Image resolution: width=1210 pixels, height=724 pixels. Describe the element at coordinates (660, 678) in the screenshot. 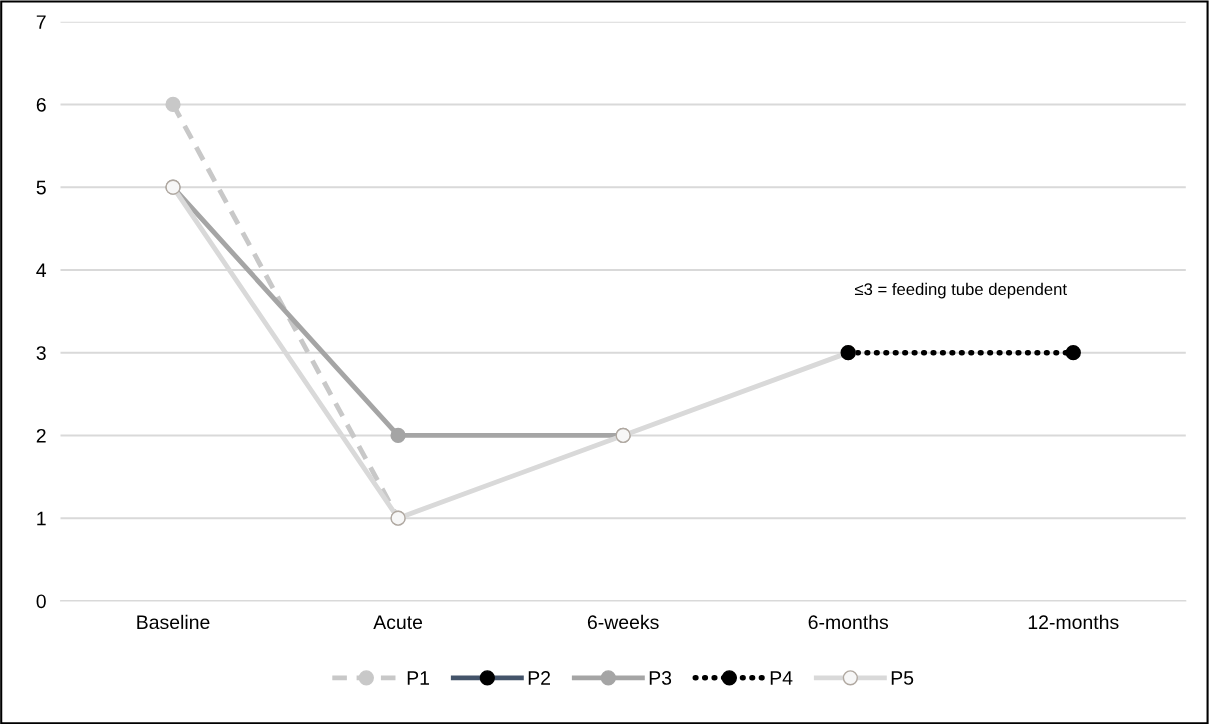

I see `legend-label: P3` at that location.